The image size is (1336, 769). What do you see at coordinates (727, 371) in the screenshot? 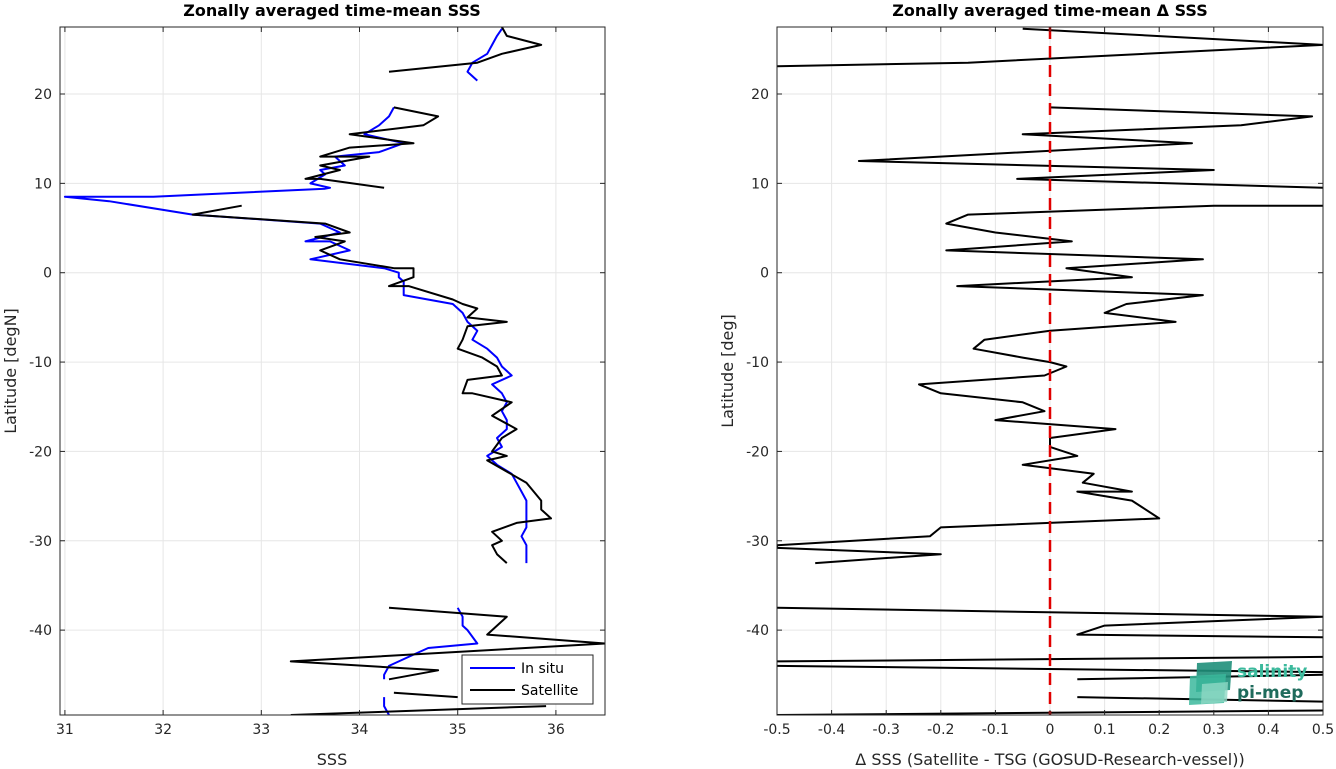
I see `delta-sss-chart-ylabel: Latitude [deg]` at bounding box center [727, 371].